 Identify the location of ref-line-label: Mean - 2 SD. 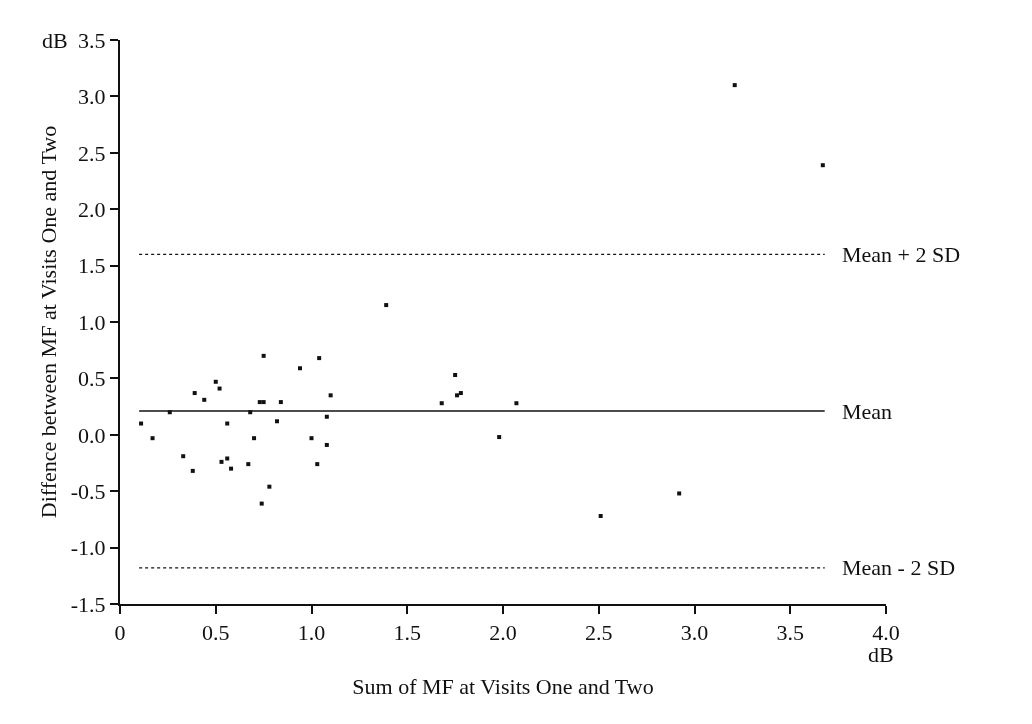
(899, 567).